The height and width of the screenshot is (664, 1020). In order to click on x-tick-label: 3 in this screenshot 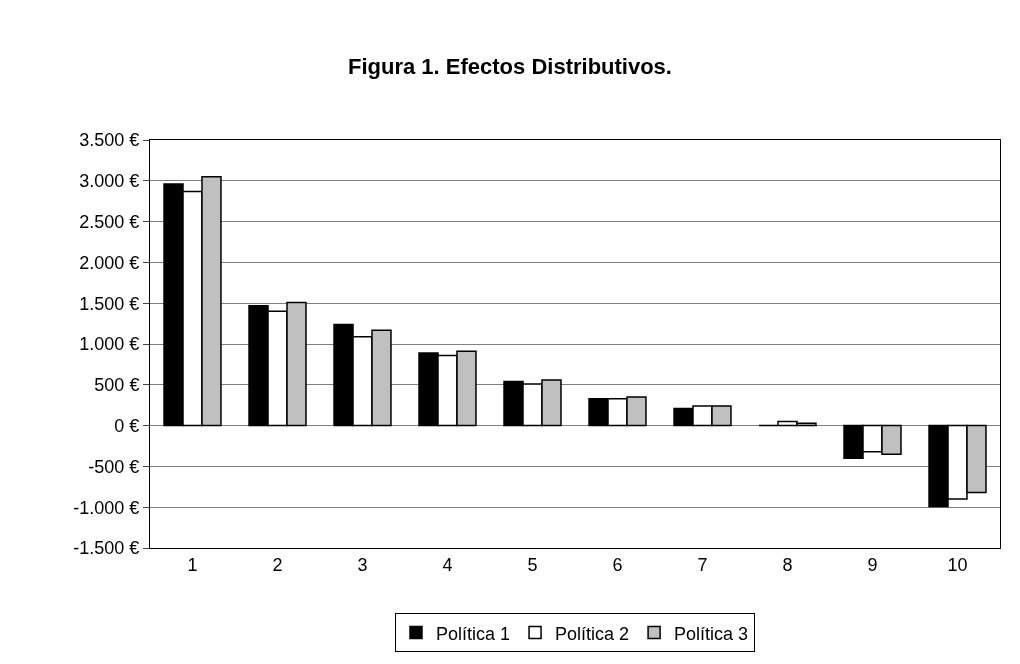, I will do `click(362, 564)`.